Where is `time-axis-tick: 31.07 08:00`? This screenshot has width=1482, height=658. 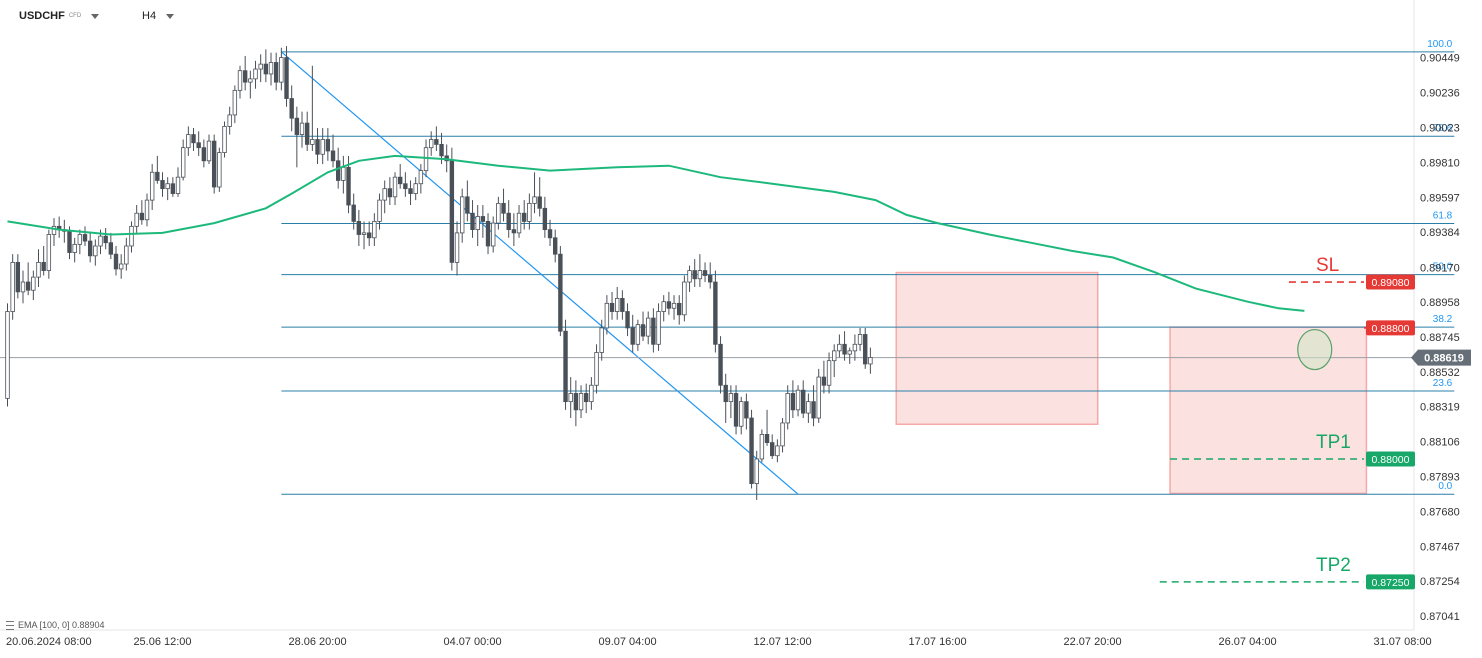 time-axis-tick: 31.07 08:00 is located at coordinates (1403, 642).